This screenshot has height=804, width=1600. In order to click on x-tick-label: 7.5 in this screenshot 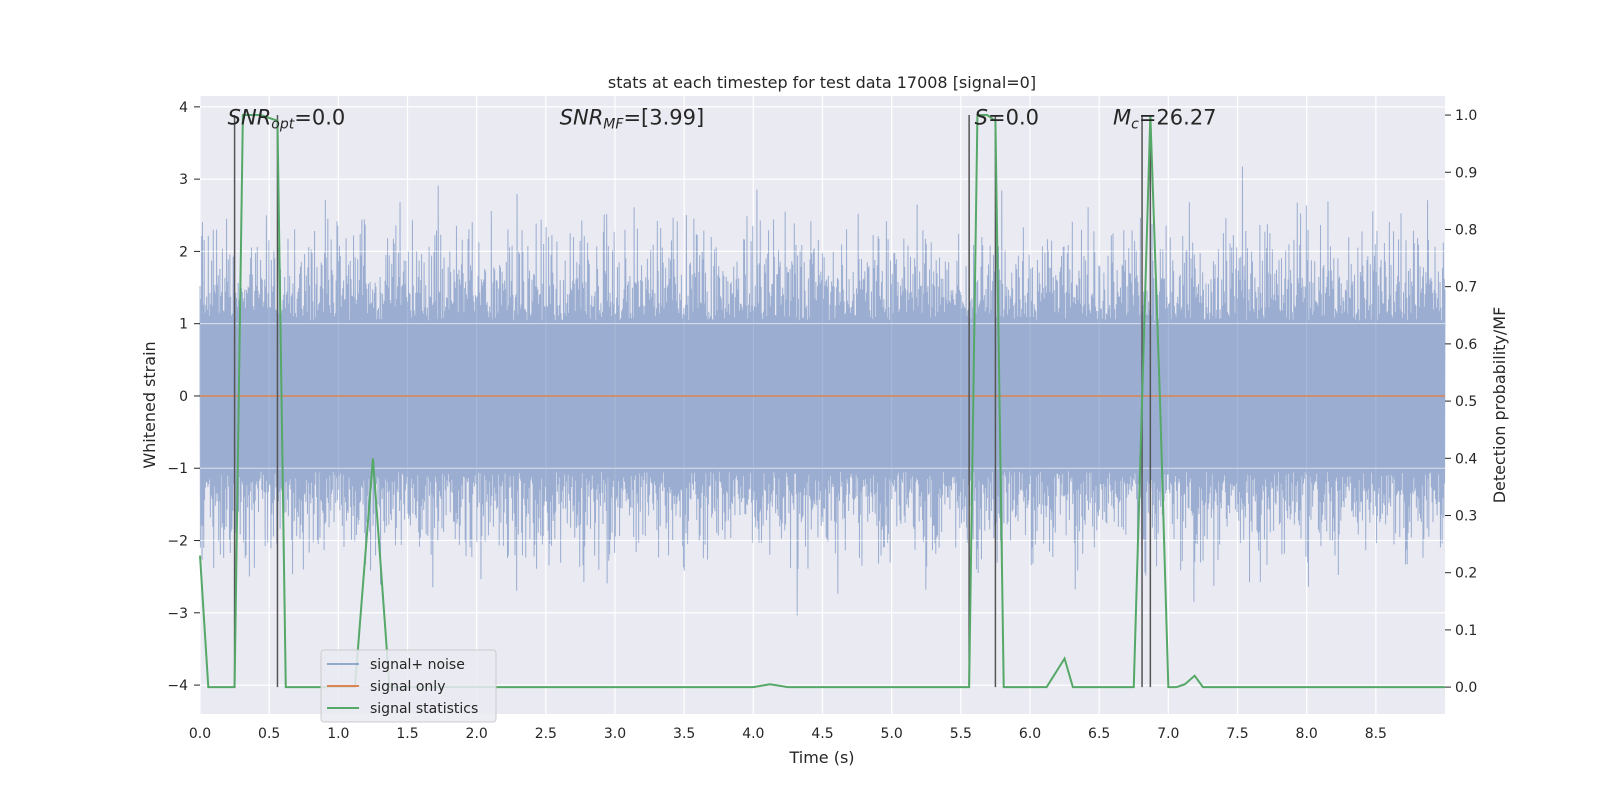, I will do `click(1237, 734)`.